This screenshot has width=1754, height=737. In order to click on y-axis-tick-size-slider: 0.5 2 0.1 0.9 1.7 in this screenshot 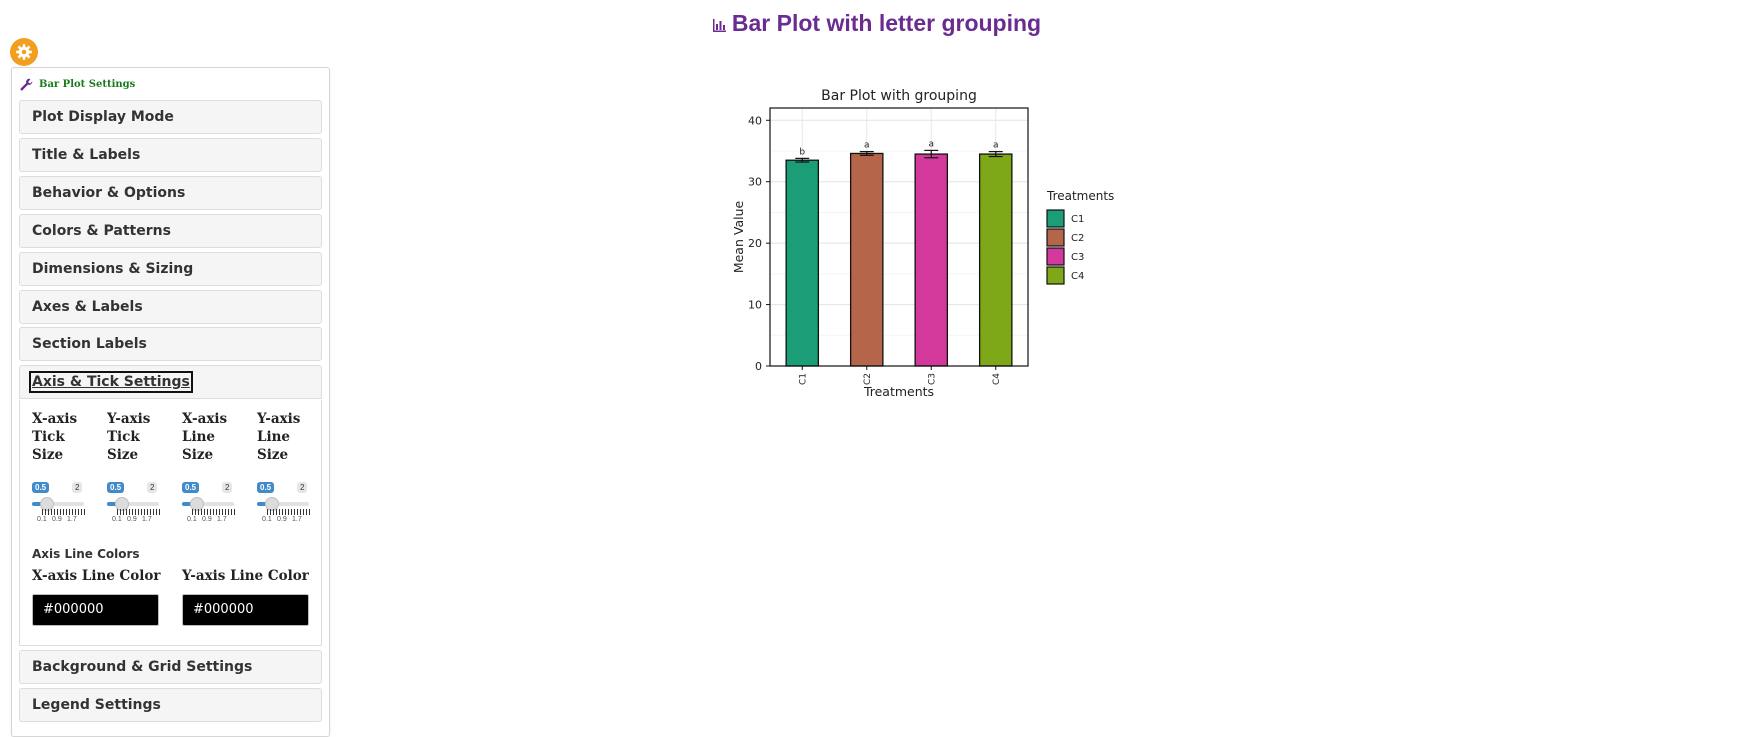, I will do `click(134, 503)`.